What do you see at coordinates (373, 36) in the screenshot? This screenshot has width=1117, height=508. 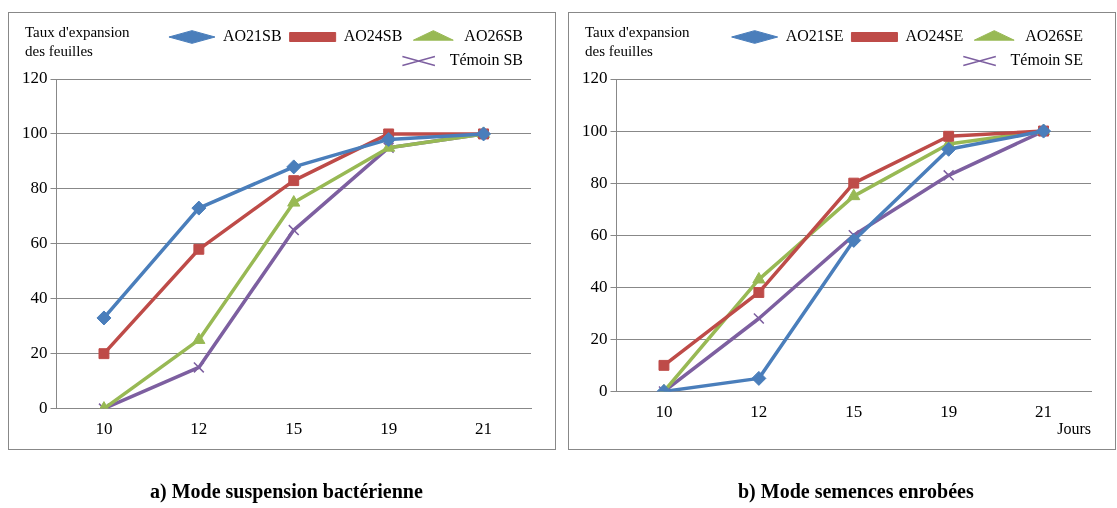 I see `legend-label: AO24SB` at bounding box center [373, 36].